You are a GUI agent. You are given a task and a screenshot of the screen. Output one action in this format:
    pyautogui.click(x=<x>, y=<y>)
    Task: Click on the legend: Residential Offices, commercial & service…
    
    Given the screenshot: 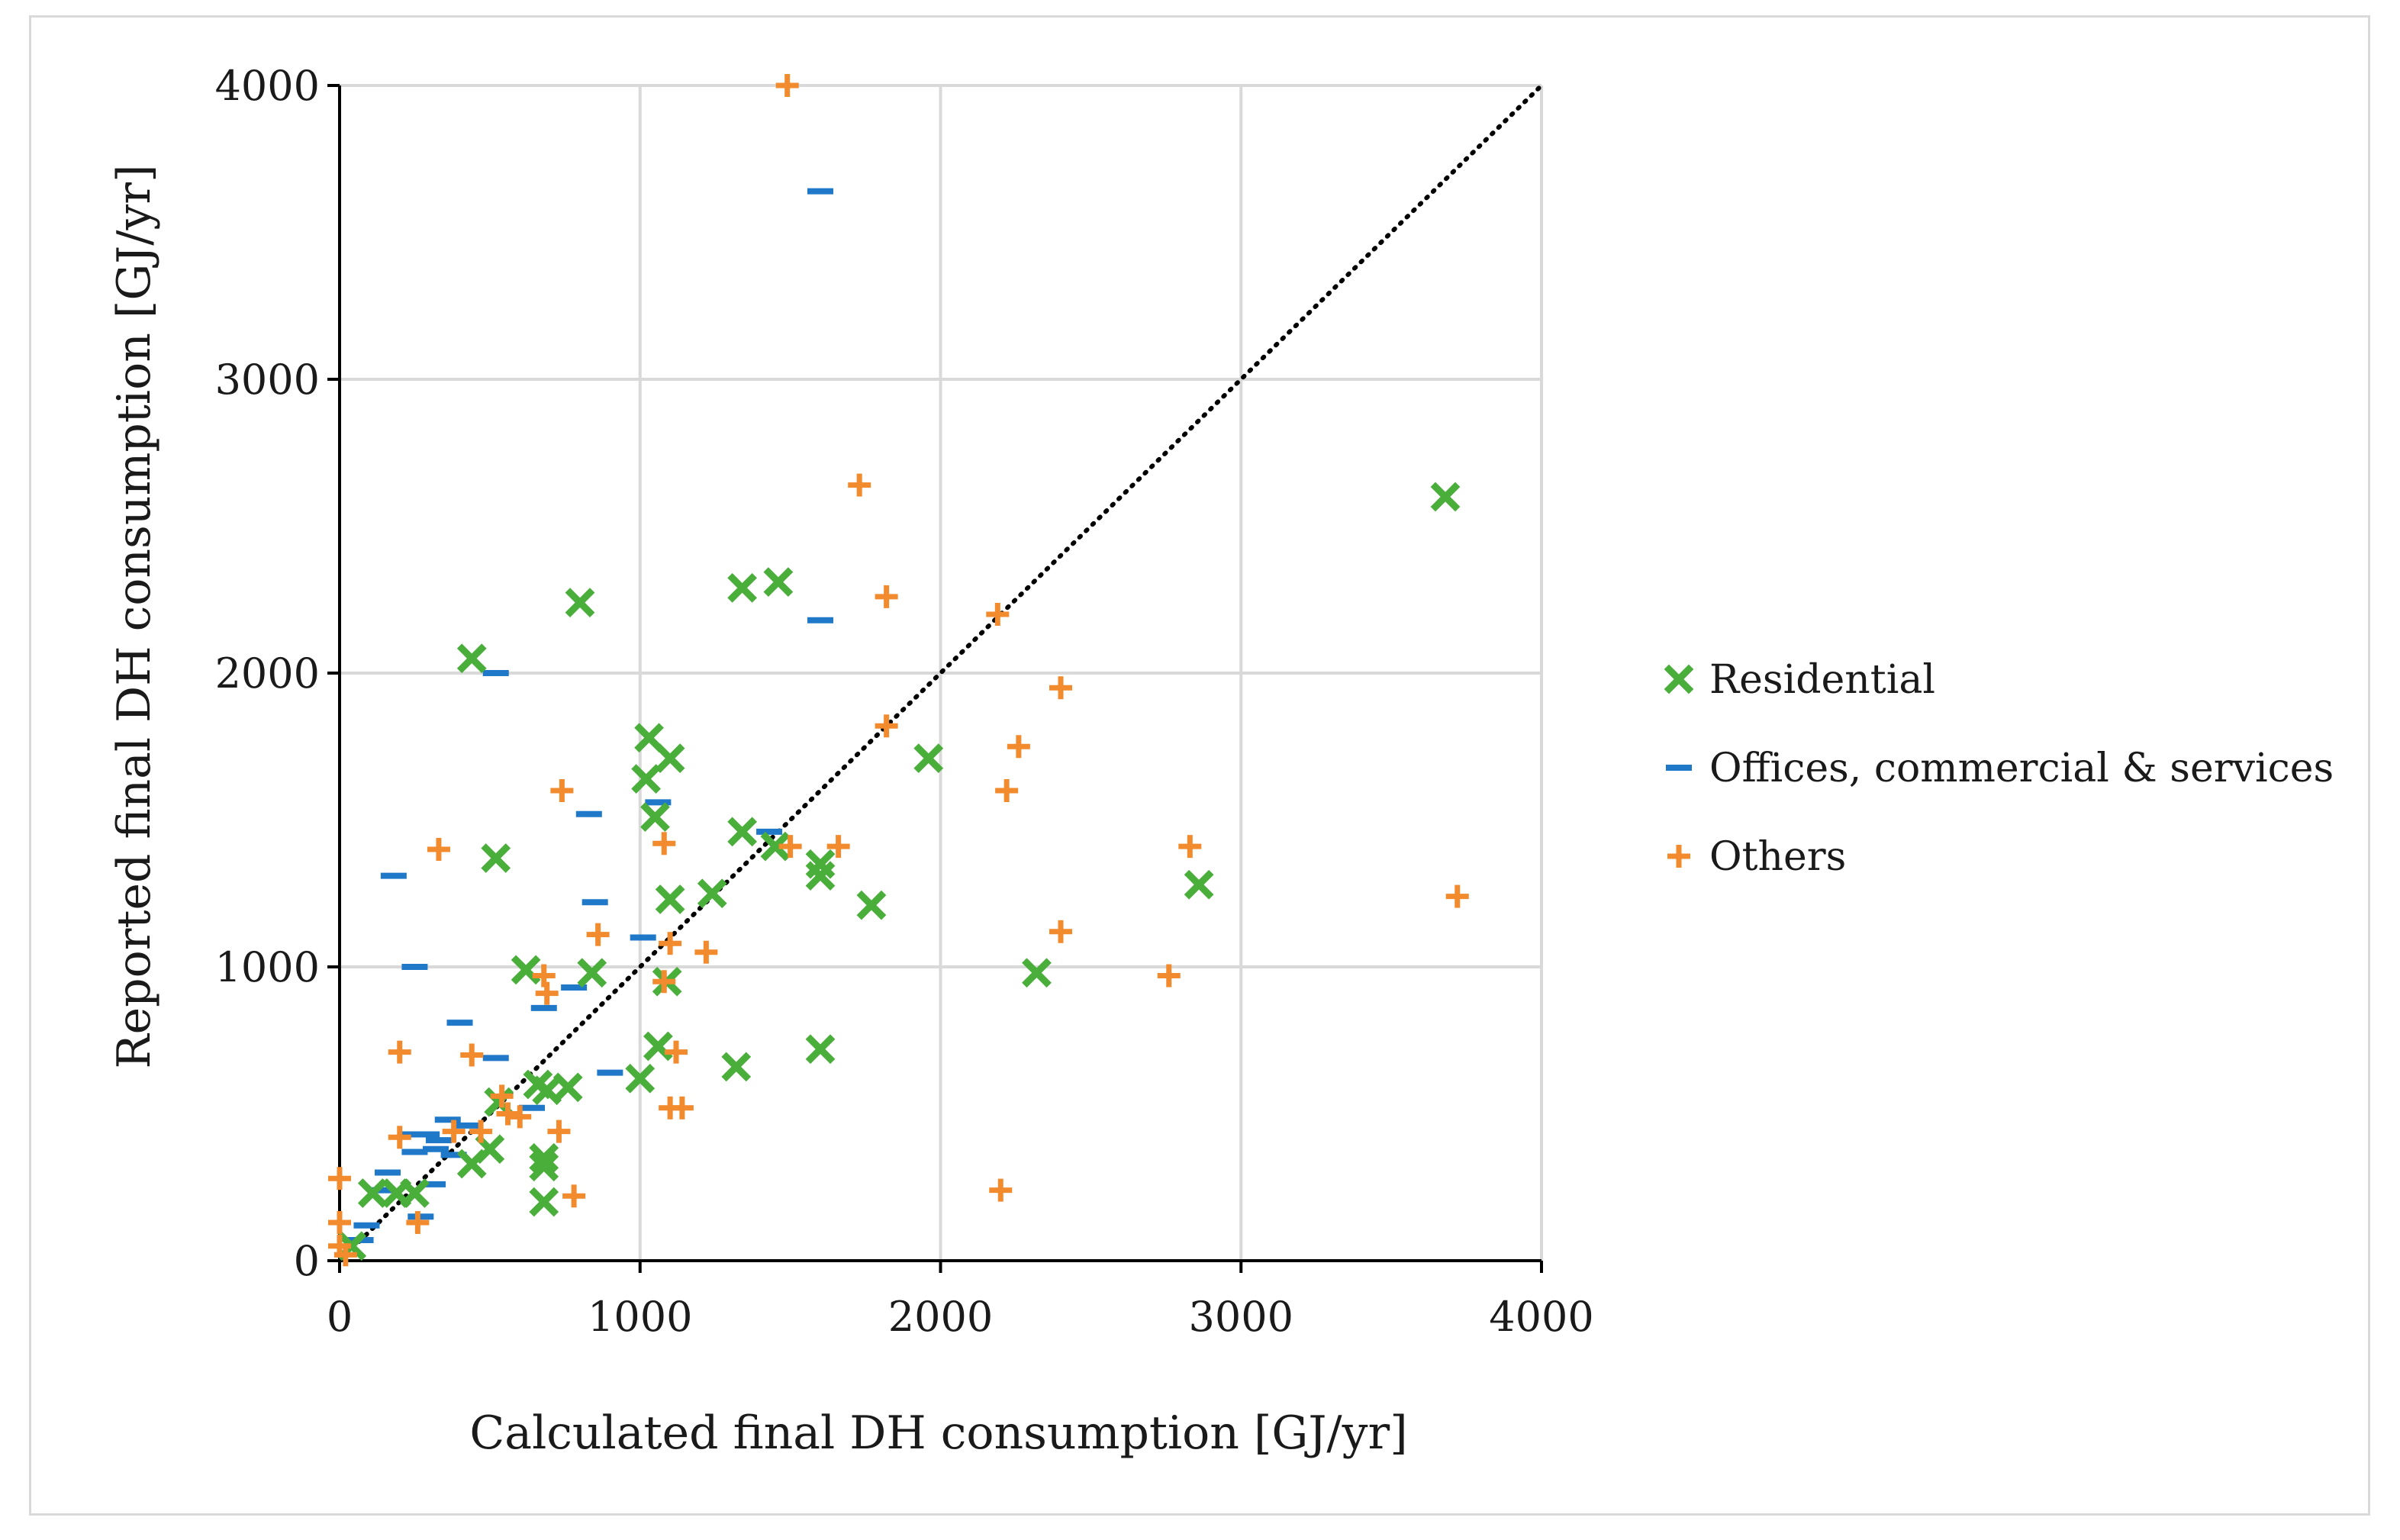 What is the action you would take?
    pyautogui.click(x=1999, y=768)
    